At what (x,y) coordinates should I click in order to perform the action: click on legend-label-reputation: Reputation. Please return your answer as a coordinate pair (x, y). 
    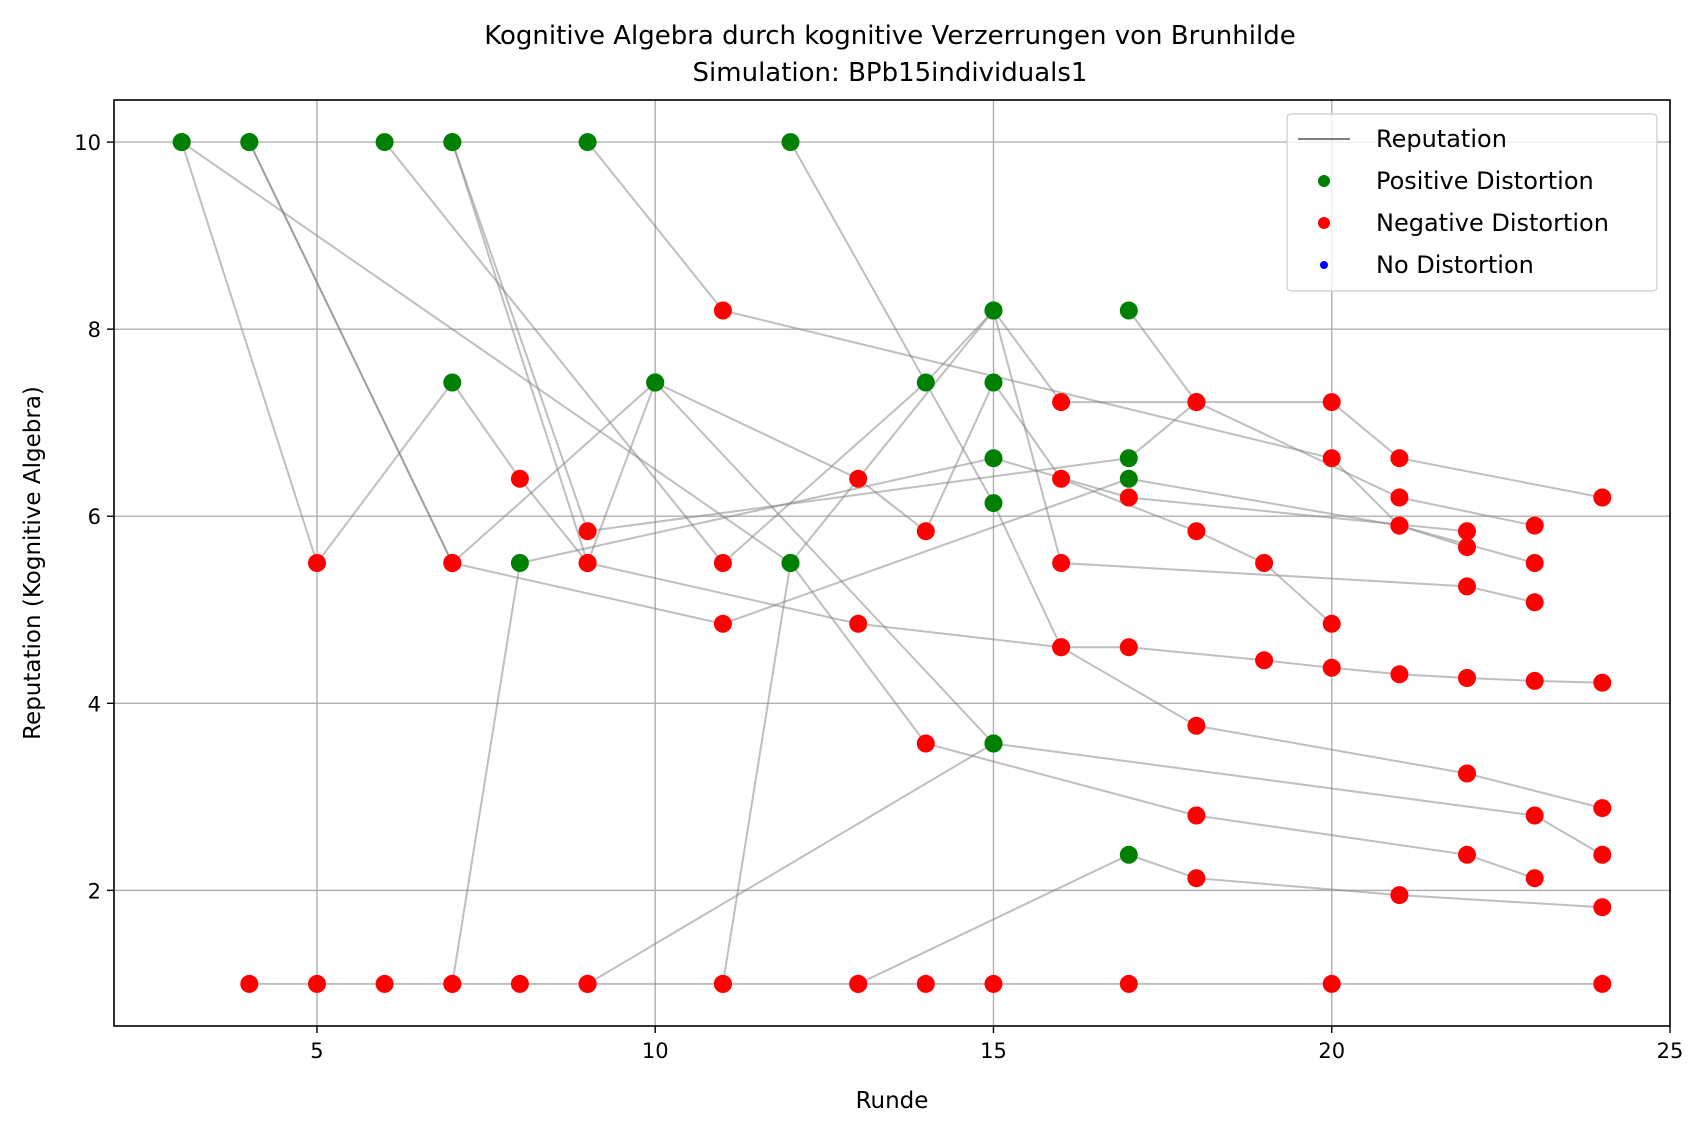
    Looking at the image, I should click on (1441, 139).